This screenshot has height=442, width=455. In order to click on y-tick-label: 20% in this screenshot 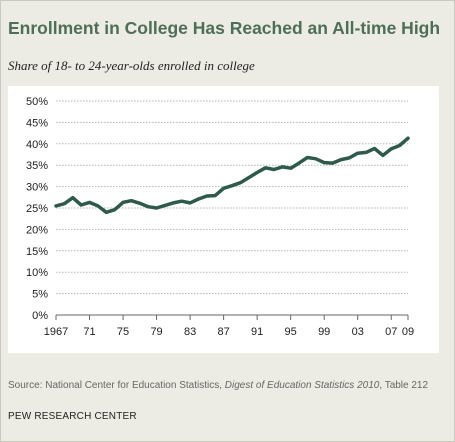, I will do `click(37, 230)`.